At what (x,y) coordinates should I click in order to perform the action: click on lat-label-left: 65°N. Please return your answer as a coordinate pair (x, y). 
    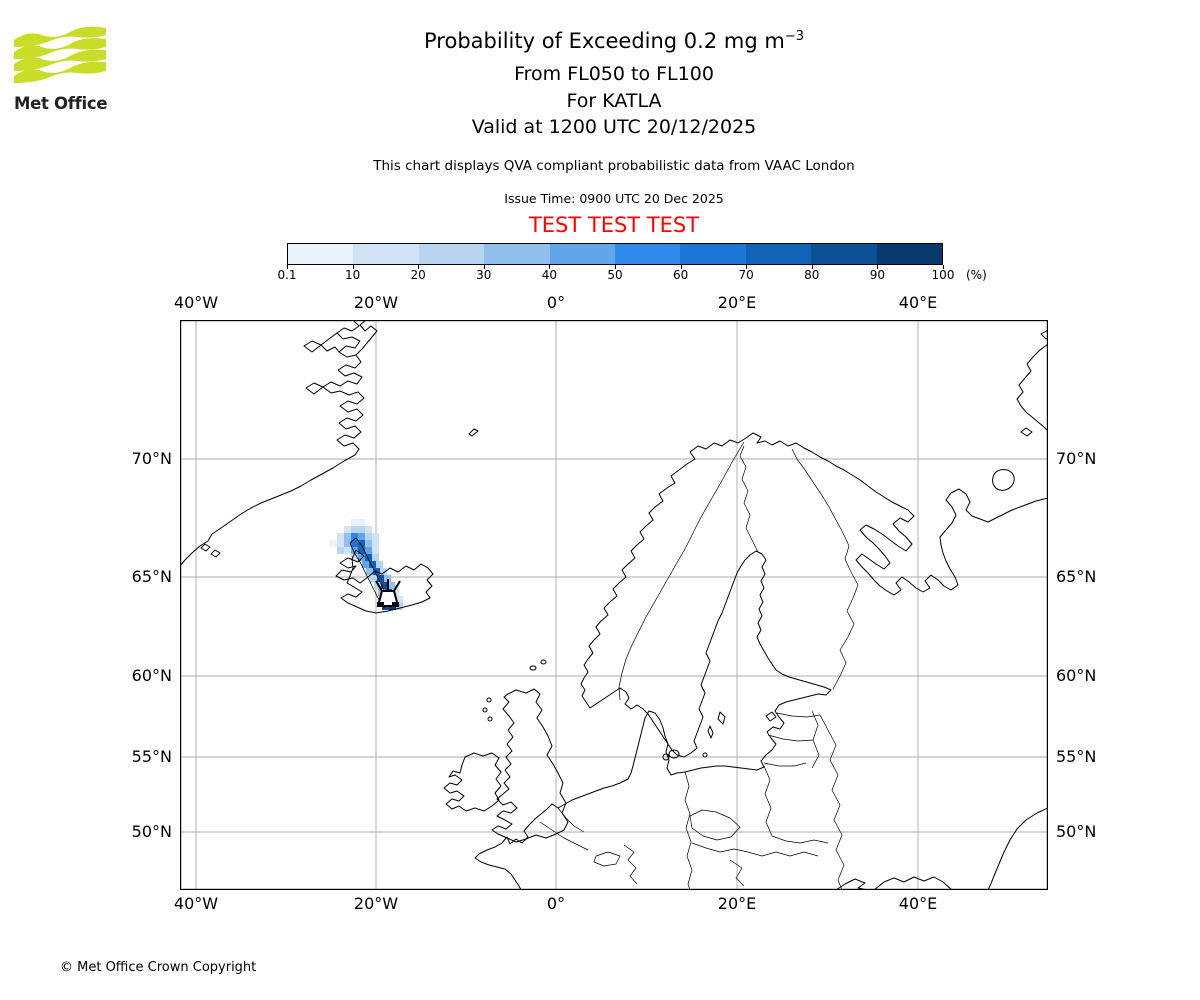
    Looking at the image, I should click on (151, 576).